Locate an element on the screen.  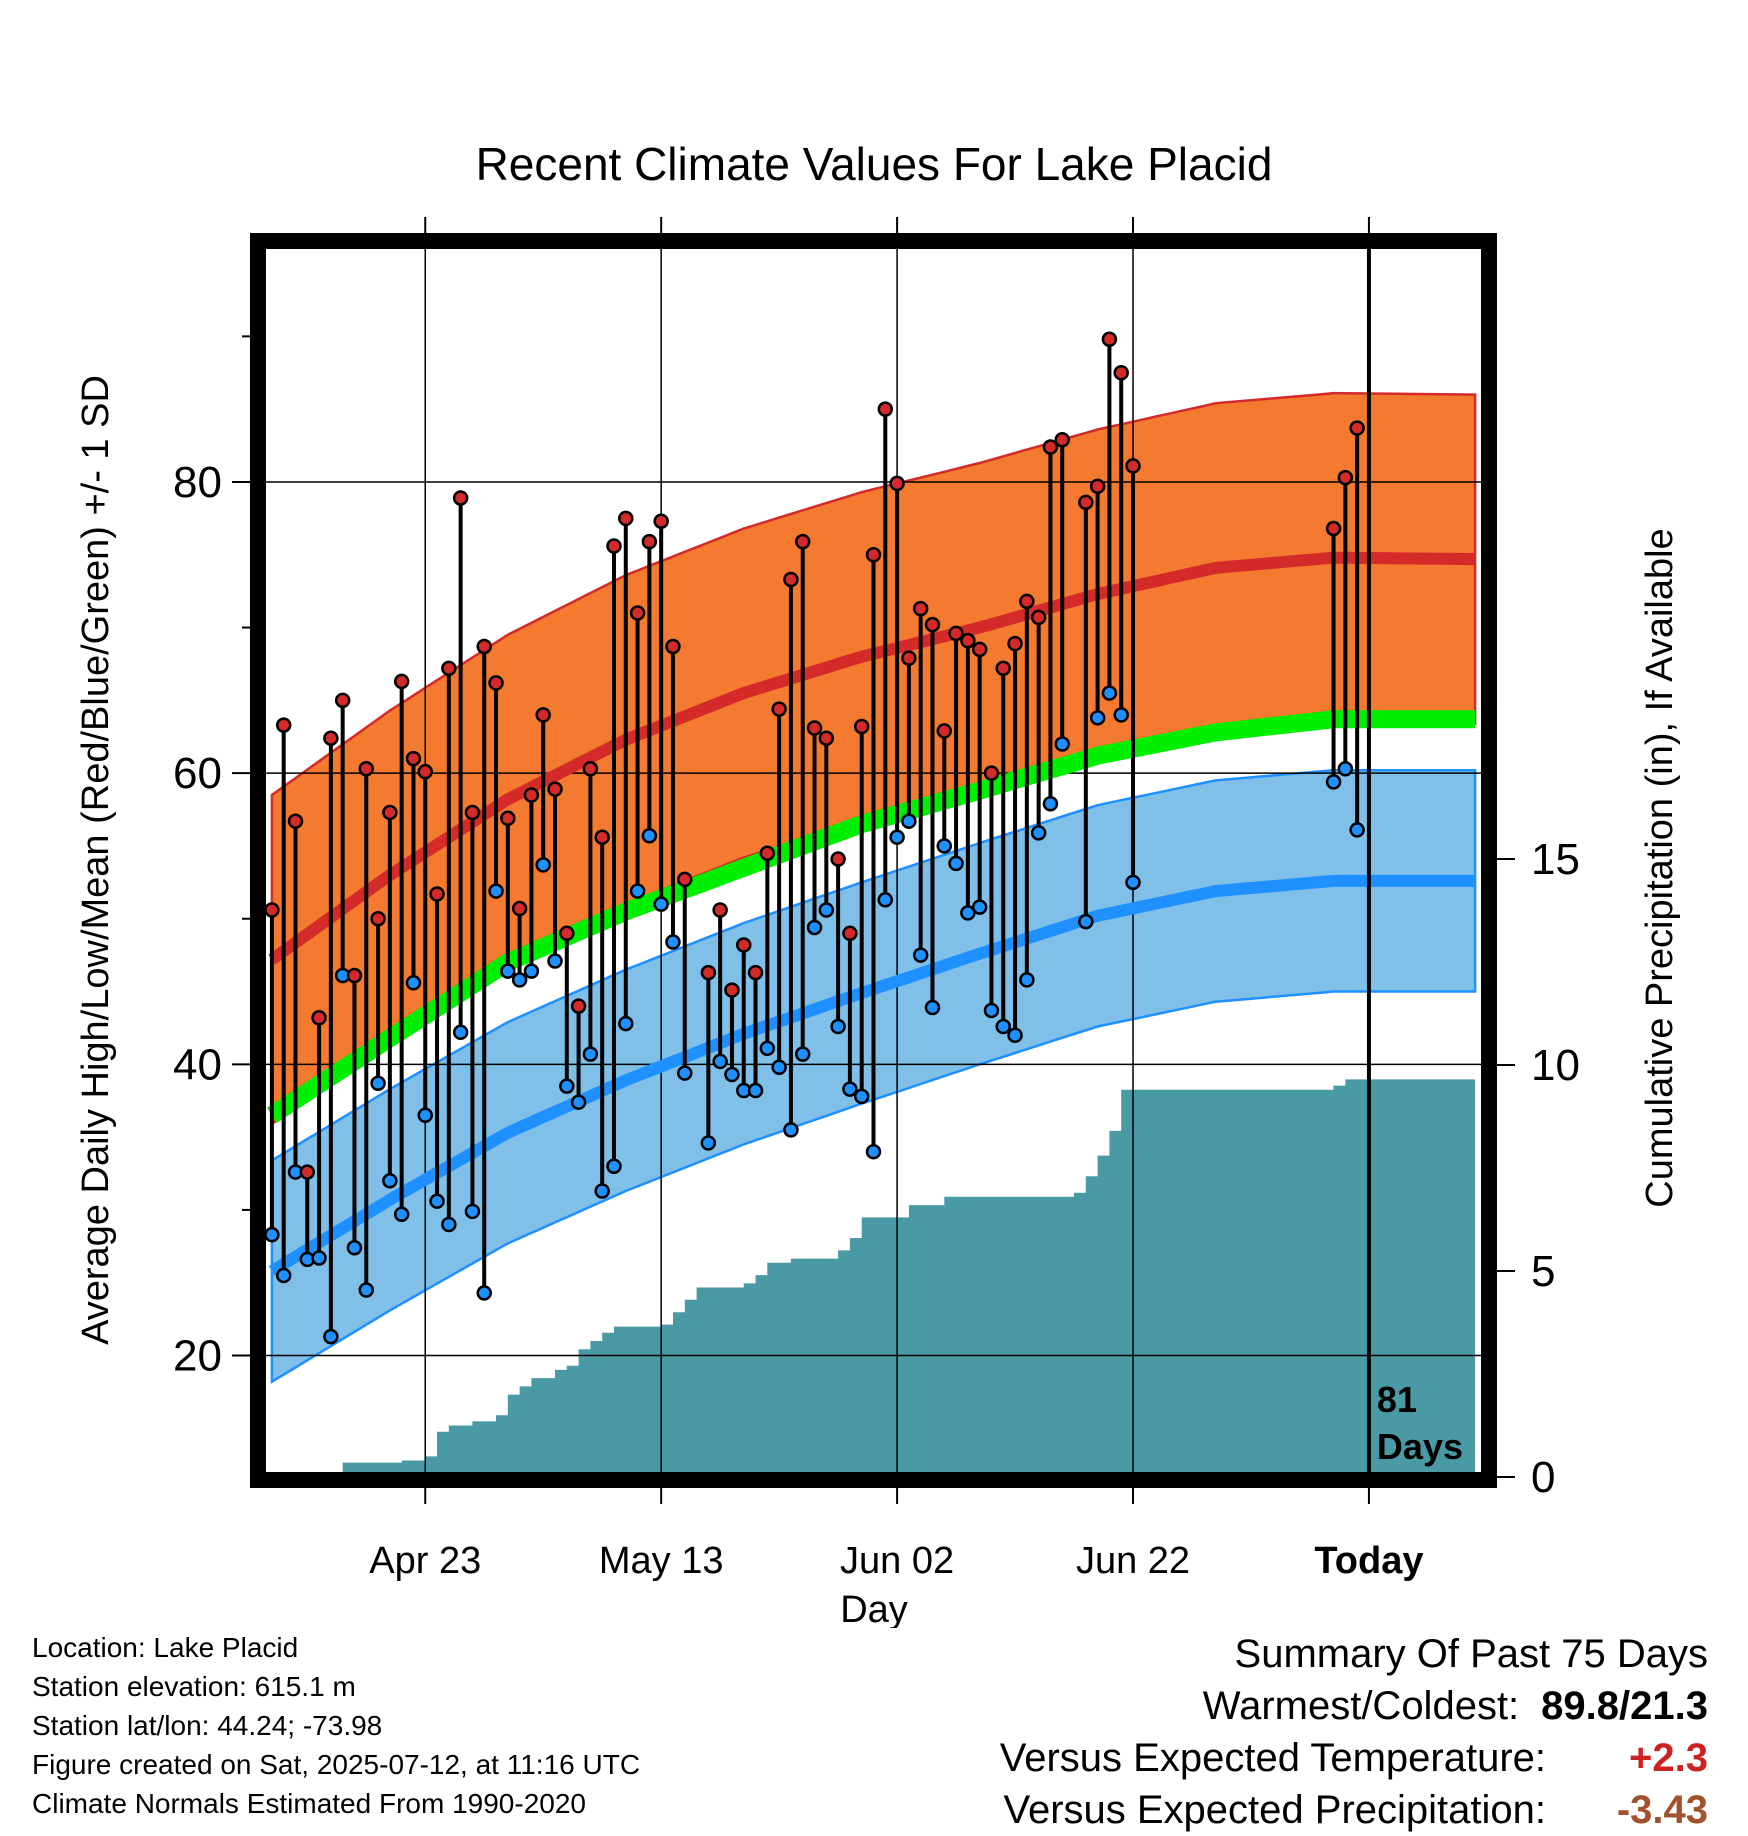
temp-departure-value: +2.3 is located at coordinates (1668, 1758).